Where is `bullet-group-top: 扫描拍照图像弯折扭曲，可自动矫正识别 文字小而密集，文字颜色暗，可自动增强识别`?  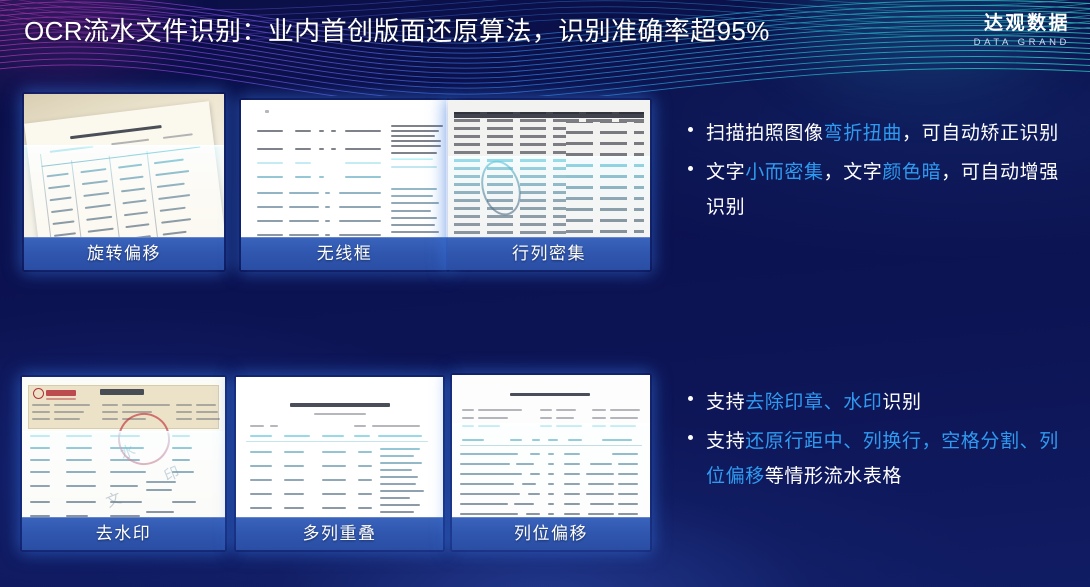 bullet-group-top: 扫描拍照图像弯折扭曲，可自动矫正识别 文字小而密集，文字颜色暗，可自动增强识别 is located at coordinates (880, 172).